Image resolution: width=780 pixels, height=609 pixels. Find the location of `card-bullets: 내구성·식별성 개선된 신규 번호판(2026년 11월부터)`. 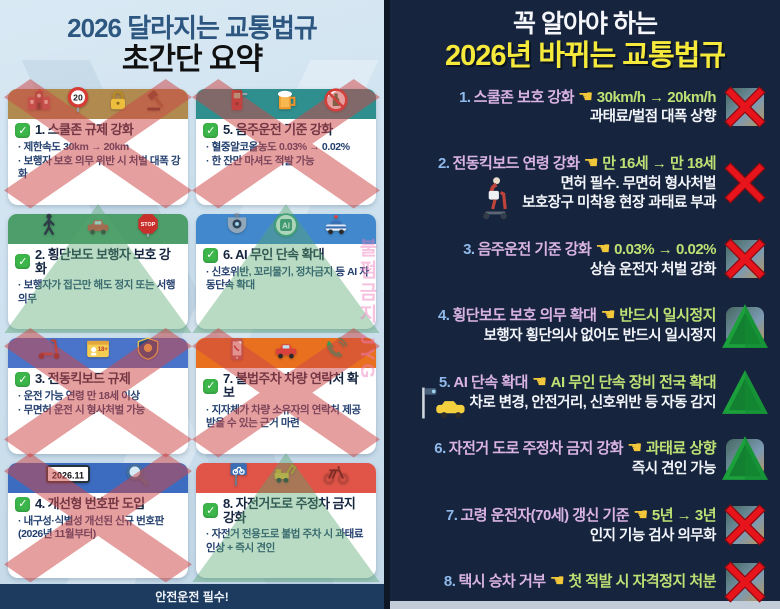

card-bullets: 내구성·식별성 개선된 신규 번호판(2026년 11월부터) is located at coordinates (99, 528).